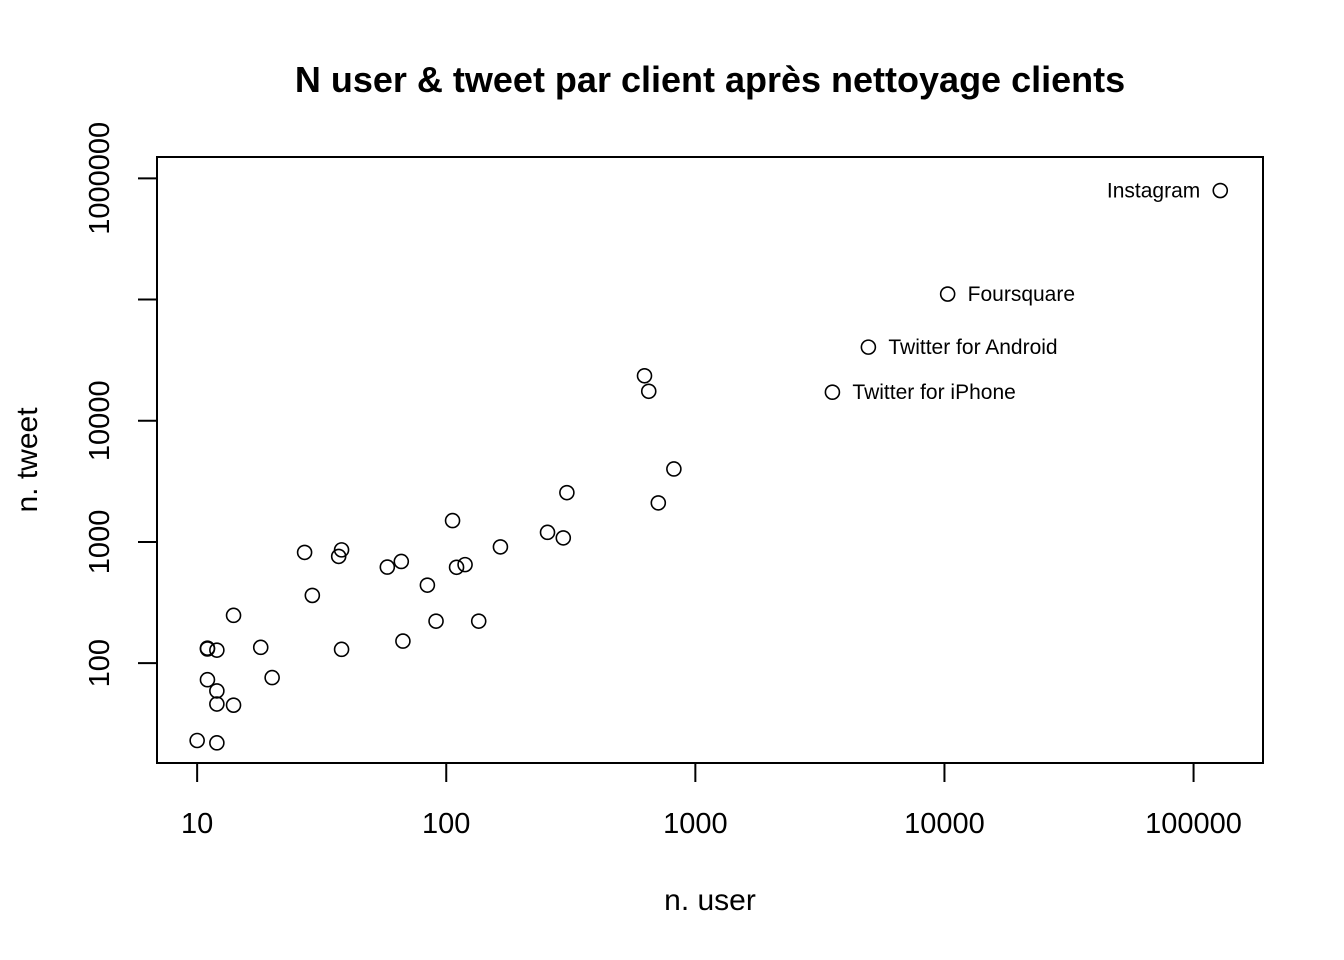 The image size is (1344, 960). I want to click on y-axis: 100 1000 10000 1000000, so click(121, 404).